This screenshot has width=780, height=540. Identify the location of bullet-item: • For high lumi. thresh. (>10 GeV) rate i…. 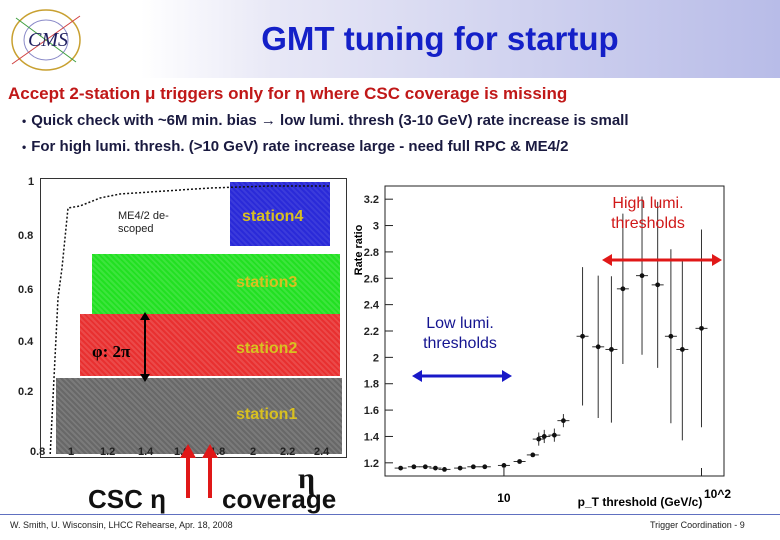
(295, 146).